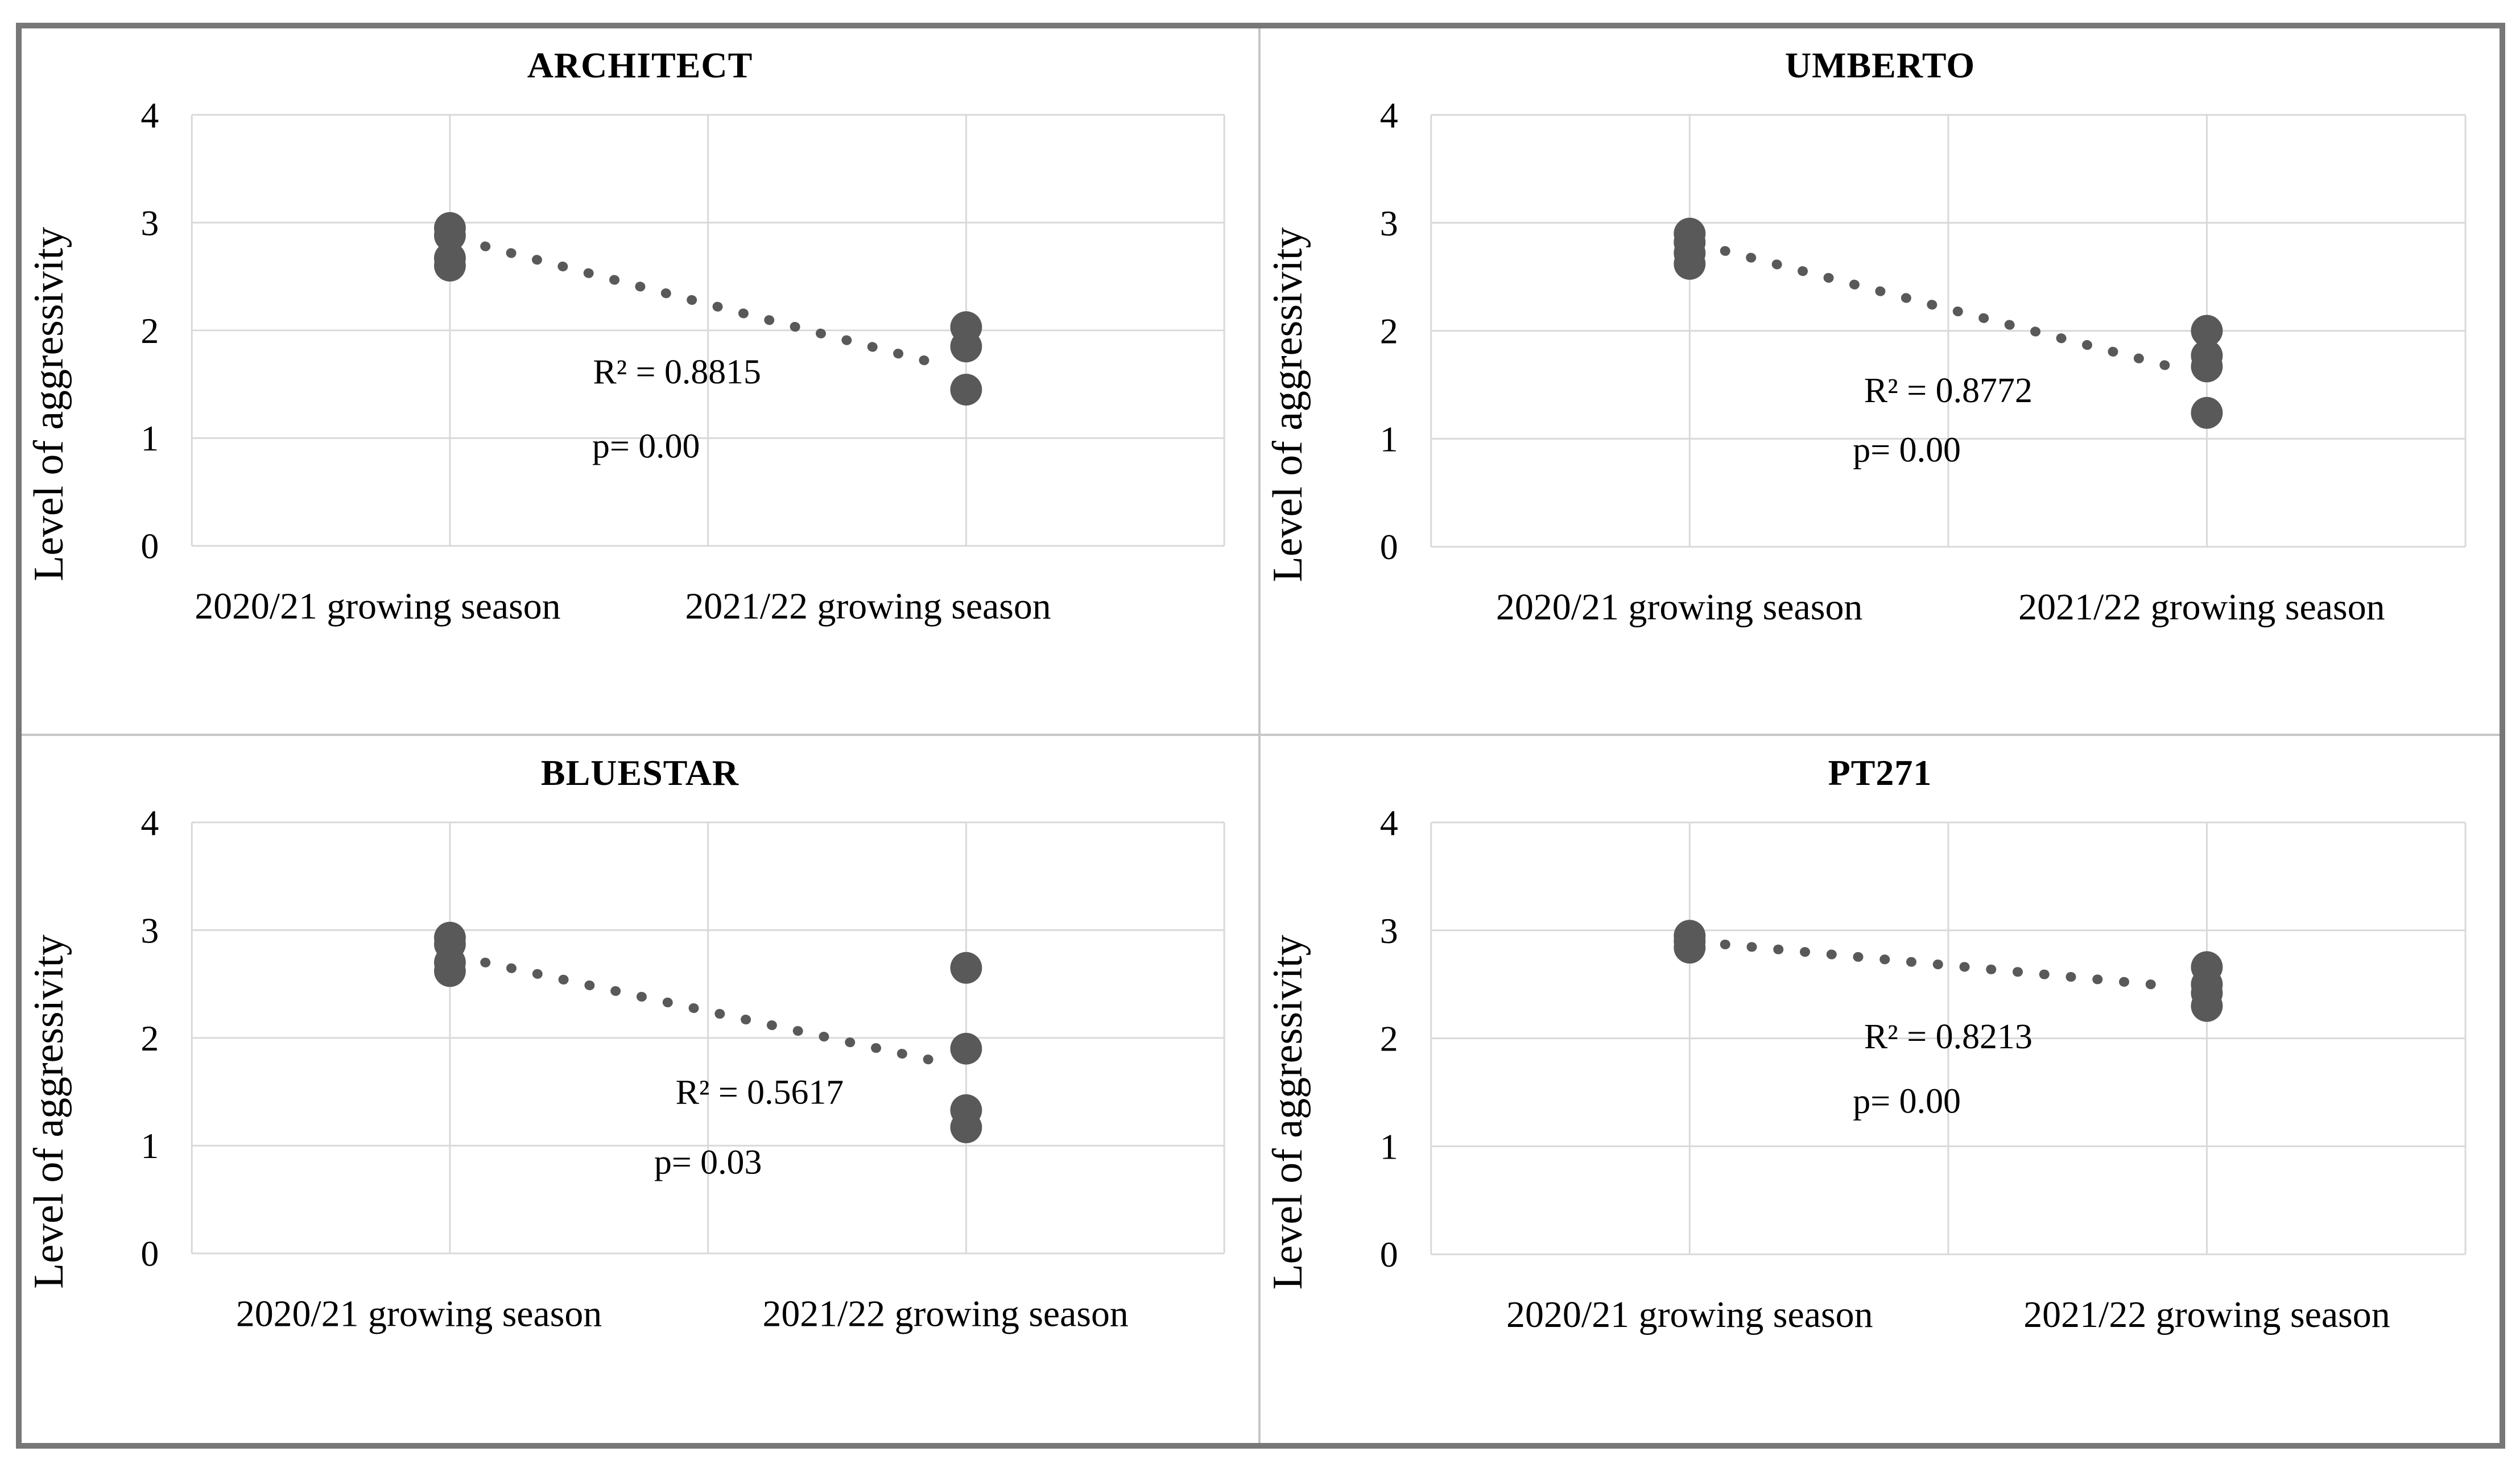 Image resolution: width=2520 pixels, height=1468 pixels. What do you see at coordinates (708, 1162) in the screenshot?
I see `annotation-label: p= 0.03` at bounding box center [708, 1162].